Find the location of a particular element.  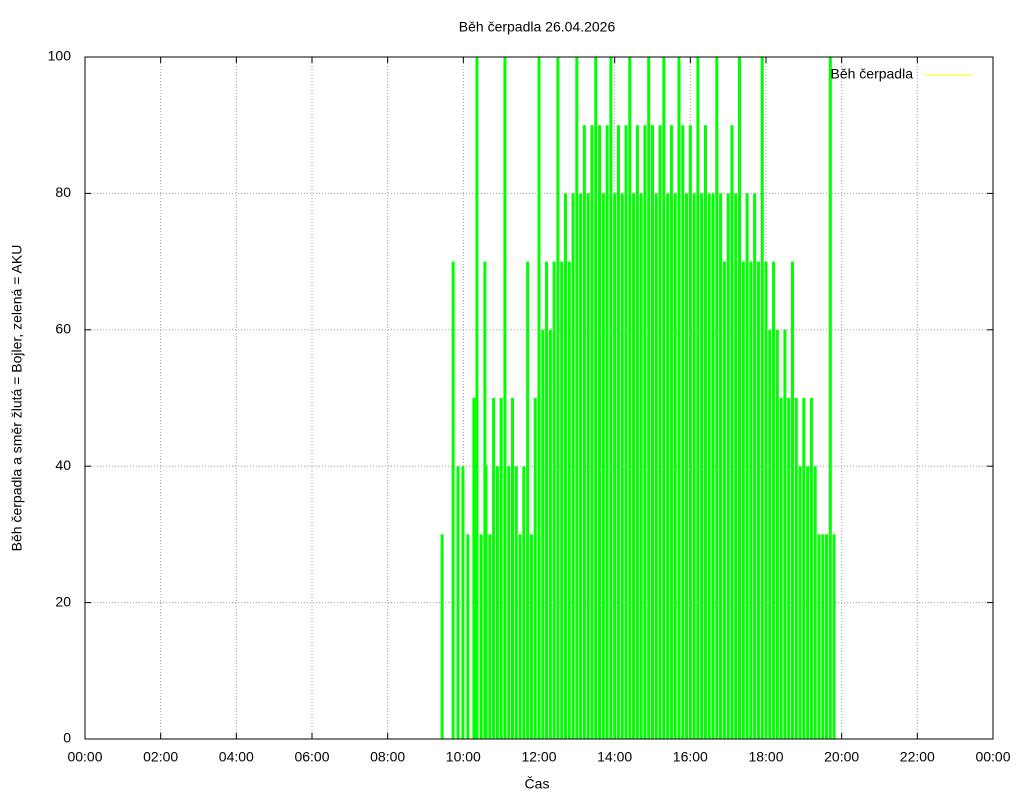

y-tick-label: 40 is located at coordinates (63, 465).